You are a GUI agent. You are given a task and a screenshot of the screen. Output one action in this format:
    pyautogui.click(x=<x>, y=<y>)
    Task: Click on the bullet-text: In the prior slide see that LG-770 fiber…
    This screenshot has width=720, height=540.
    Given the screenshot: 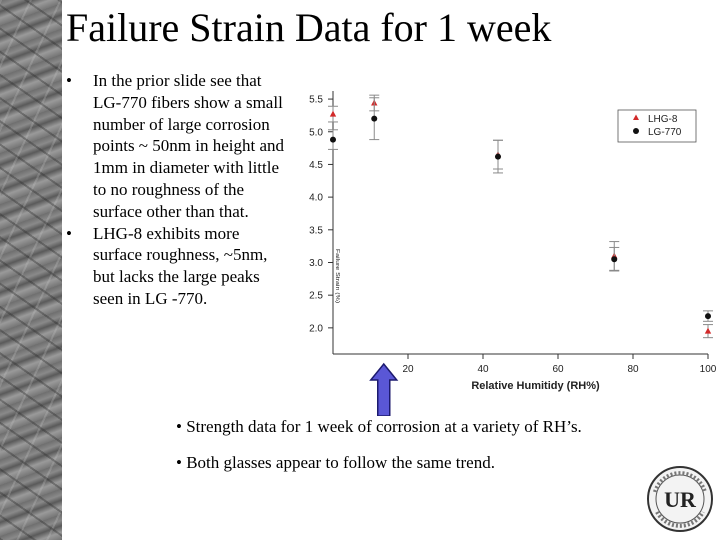 What is the action you would take?
    pyautogui.click(x=188, y=146)
    